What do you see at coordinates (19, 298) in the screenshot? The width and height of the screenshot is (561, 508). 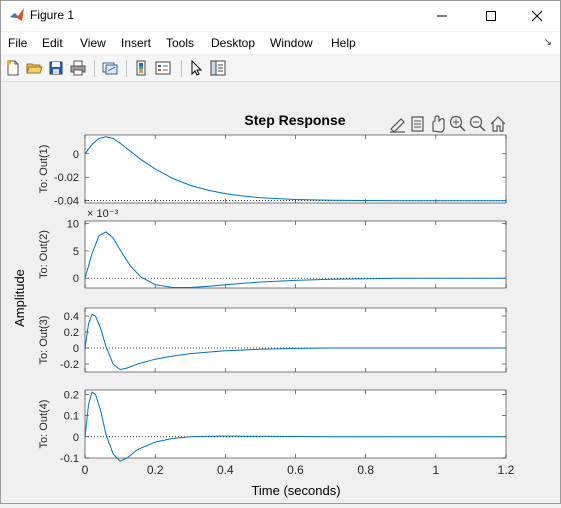 I see `y-axis-label: Amplitude` at bounding box center [19, 298].